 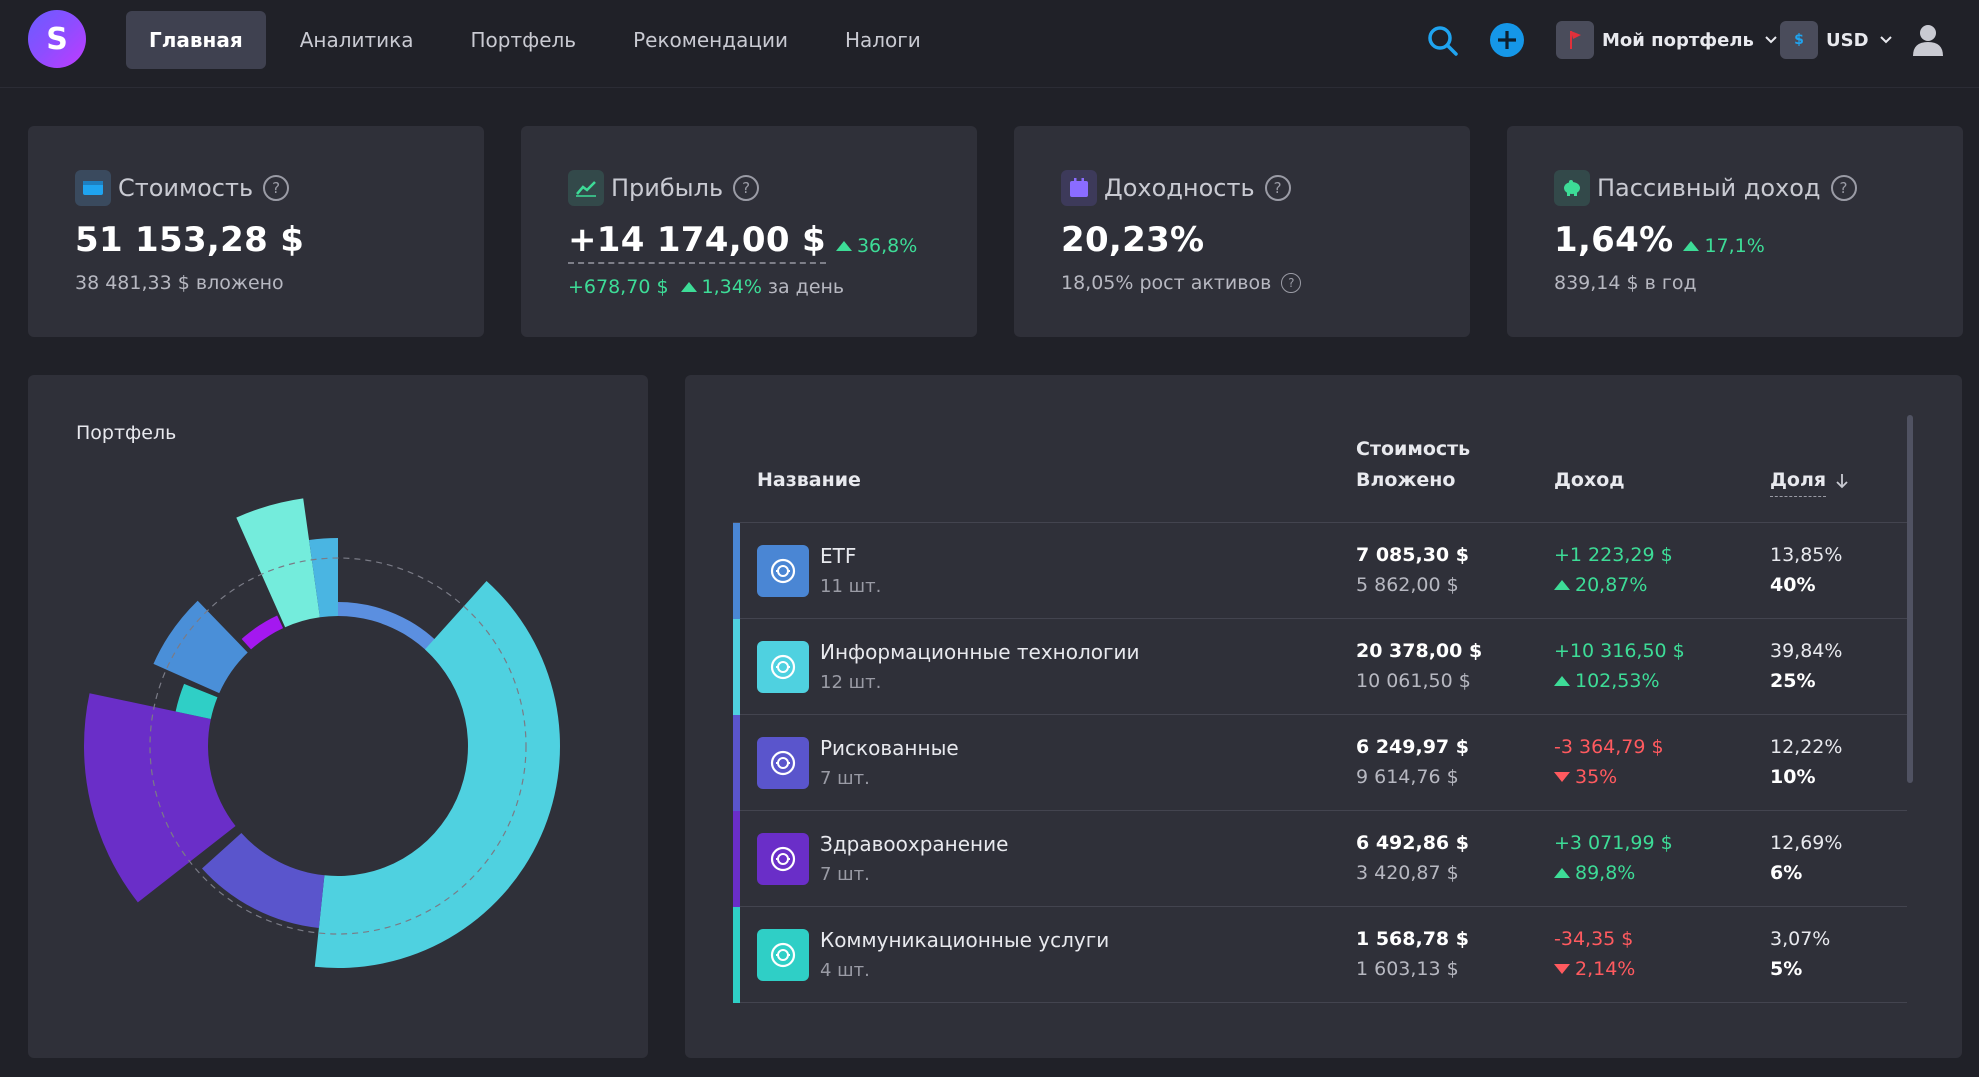 What do you see at coordinates (1847, 40) in the screenshot?
I see `currency-select-label: USD` at bounding box center [1847, 40].